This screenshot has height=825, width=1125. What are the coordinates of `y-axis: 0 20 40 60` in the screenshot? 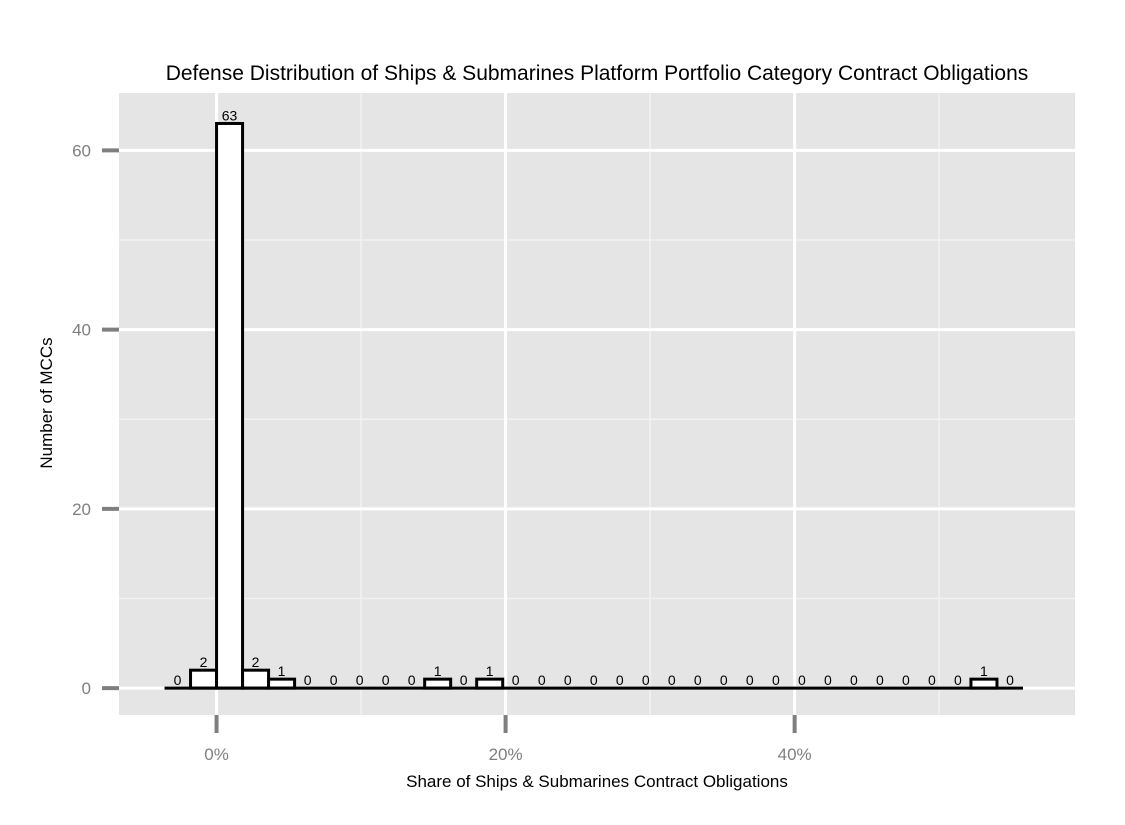 It's located at (95, 419).